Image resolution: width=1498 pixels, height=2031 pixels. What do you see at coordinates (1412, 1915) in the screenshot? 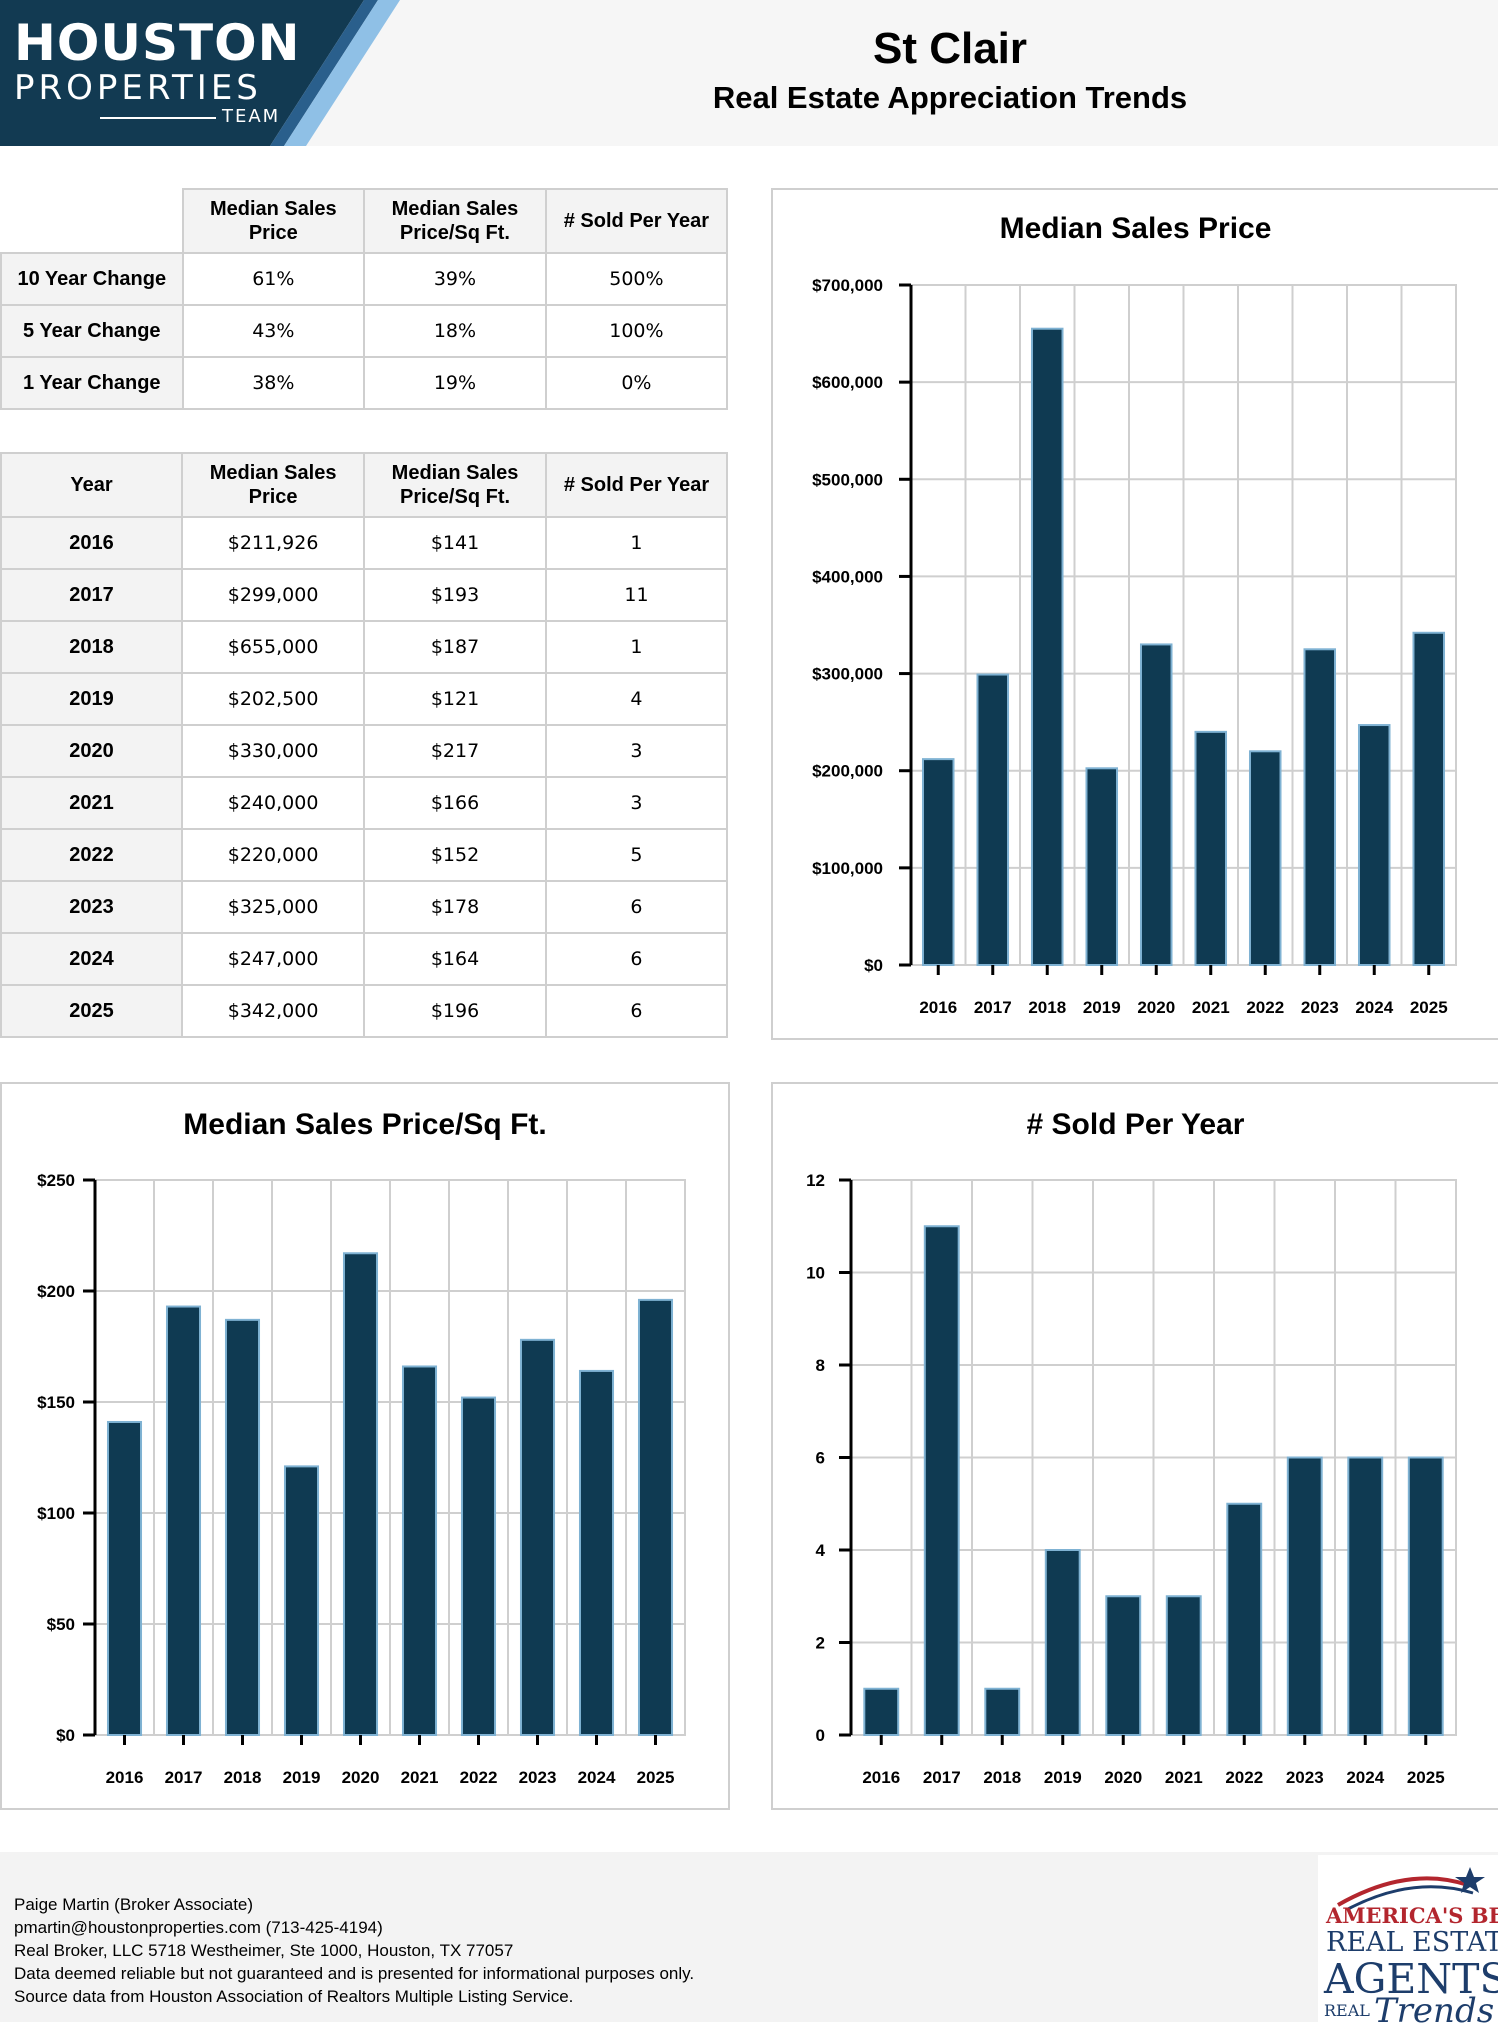
I see `badge-line1: AMERICA'S BEST` at bounding box center [1412, 1915].